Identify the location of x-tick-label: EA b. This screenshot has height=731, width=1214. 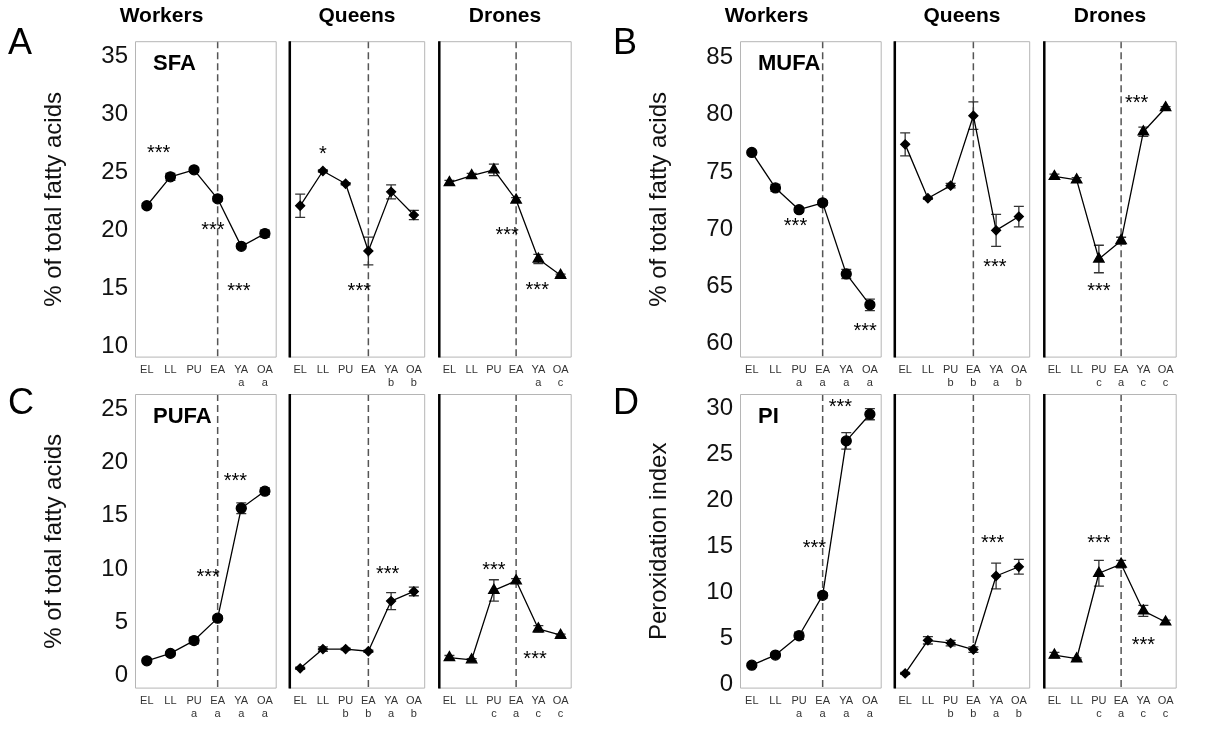
(974, 707).